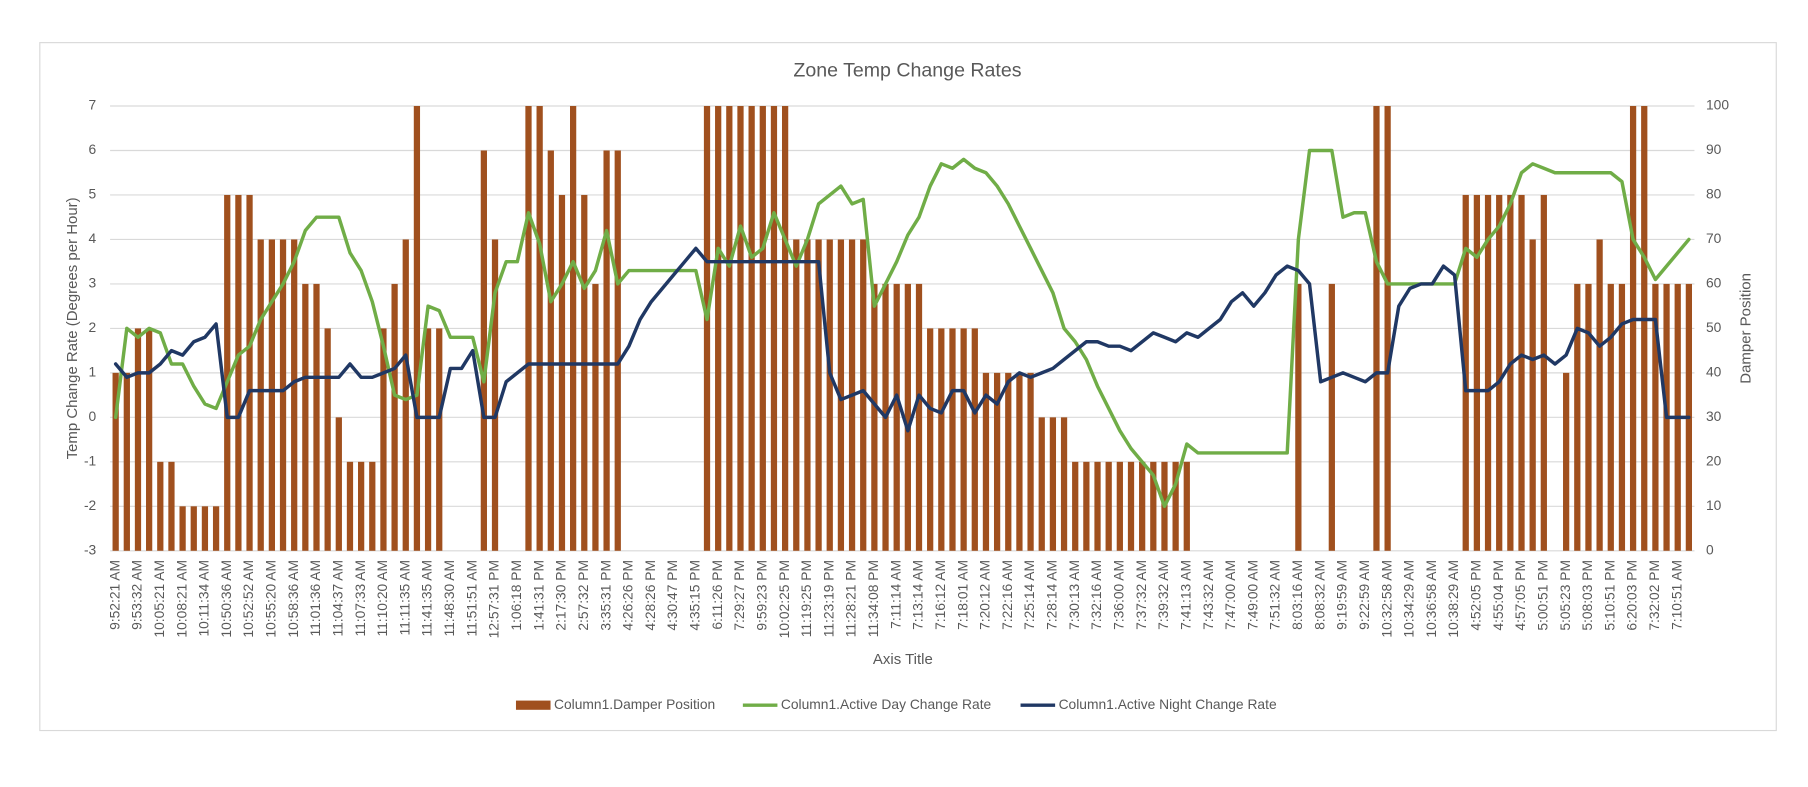 This screenshot has height=787, width=1808. I want to click on x-tick-label: 4:57:05 PM, so click(1520, 595).